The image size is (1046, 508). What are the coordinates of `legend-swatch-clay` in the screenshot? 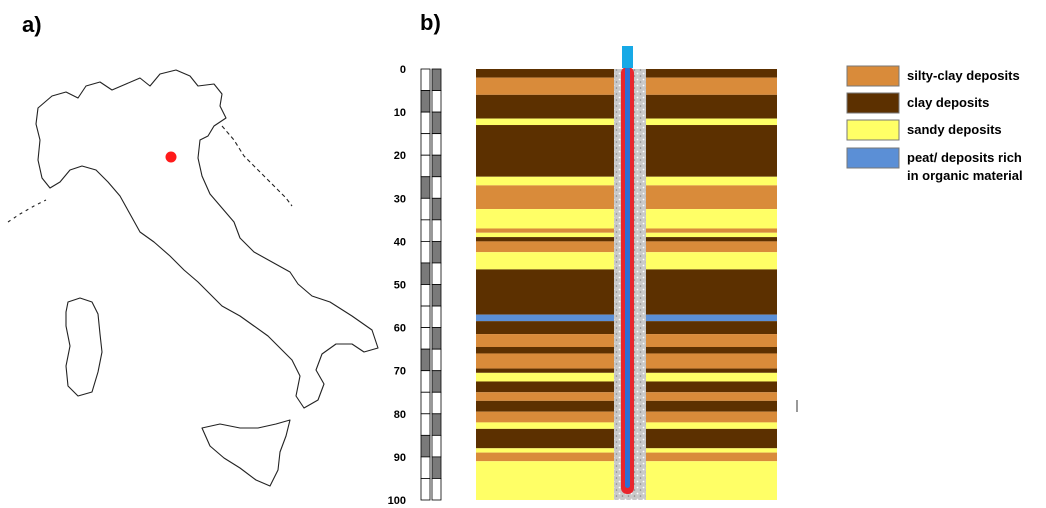 It's located at (873, 103).